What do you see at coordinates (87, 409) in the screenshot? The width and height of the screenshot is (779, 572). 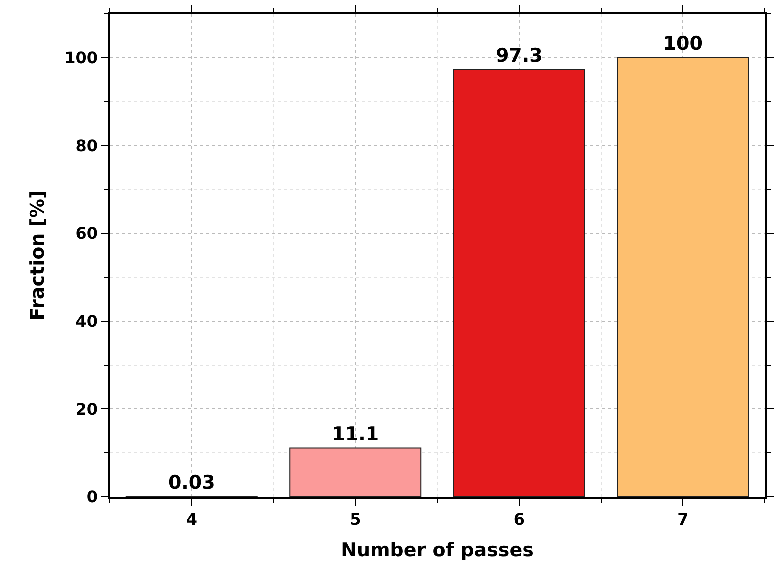 I see `y-tick-label: 20` at bounding box center [87, 409].